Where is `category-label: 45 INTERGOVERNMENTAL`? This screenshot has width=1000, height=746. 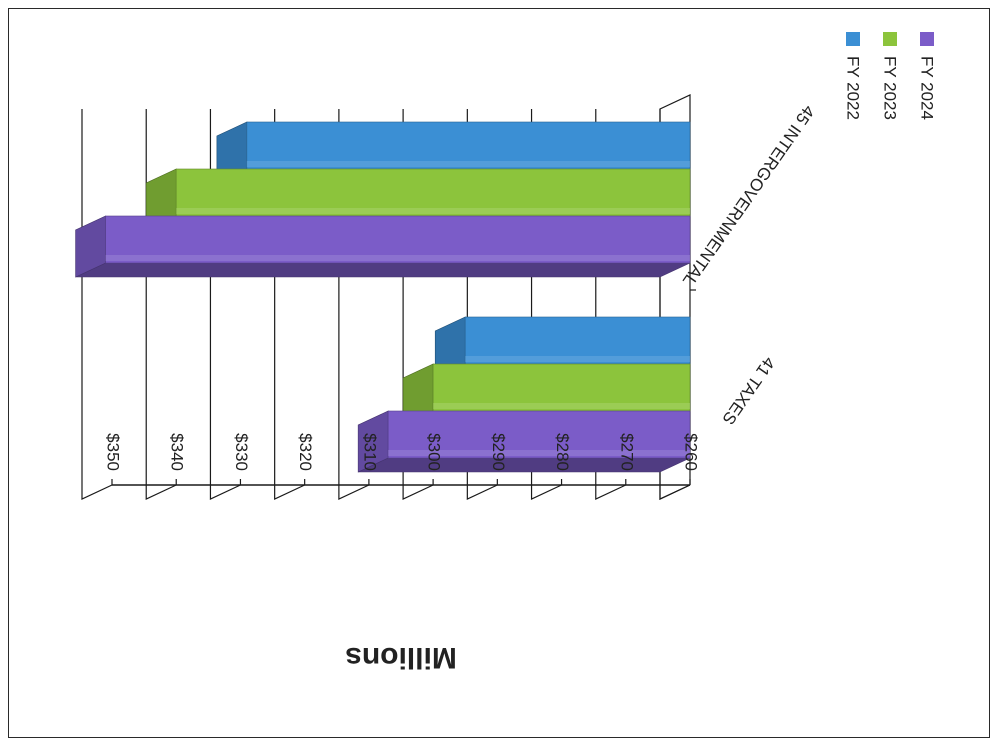
category-label: 45 INTERGOVERNMENTAL is located at coordinates (748, 196).